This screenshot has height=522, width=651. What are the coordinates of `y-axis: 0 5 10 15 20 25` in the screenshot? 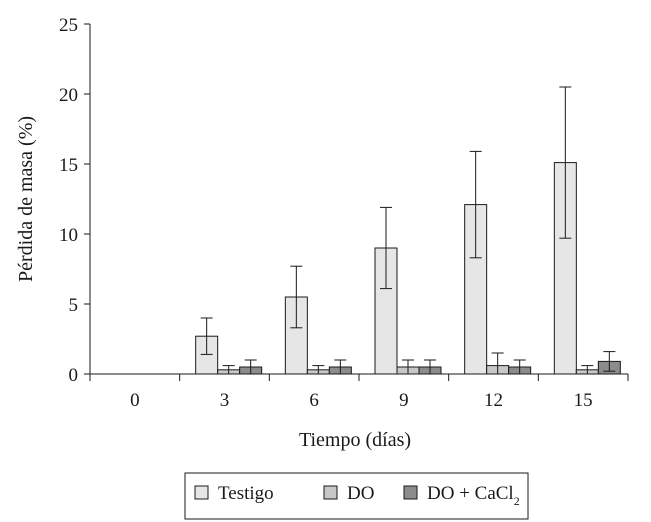 It's located at (75, 200).